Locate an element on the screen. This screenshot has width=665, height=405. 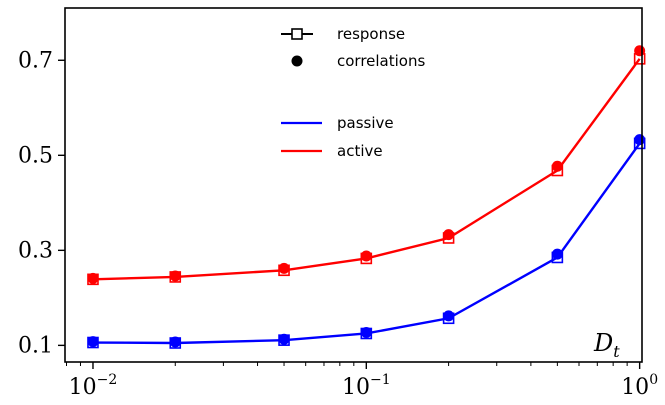
x-axis-label: Dt is located at coordinates (606, 345).